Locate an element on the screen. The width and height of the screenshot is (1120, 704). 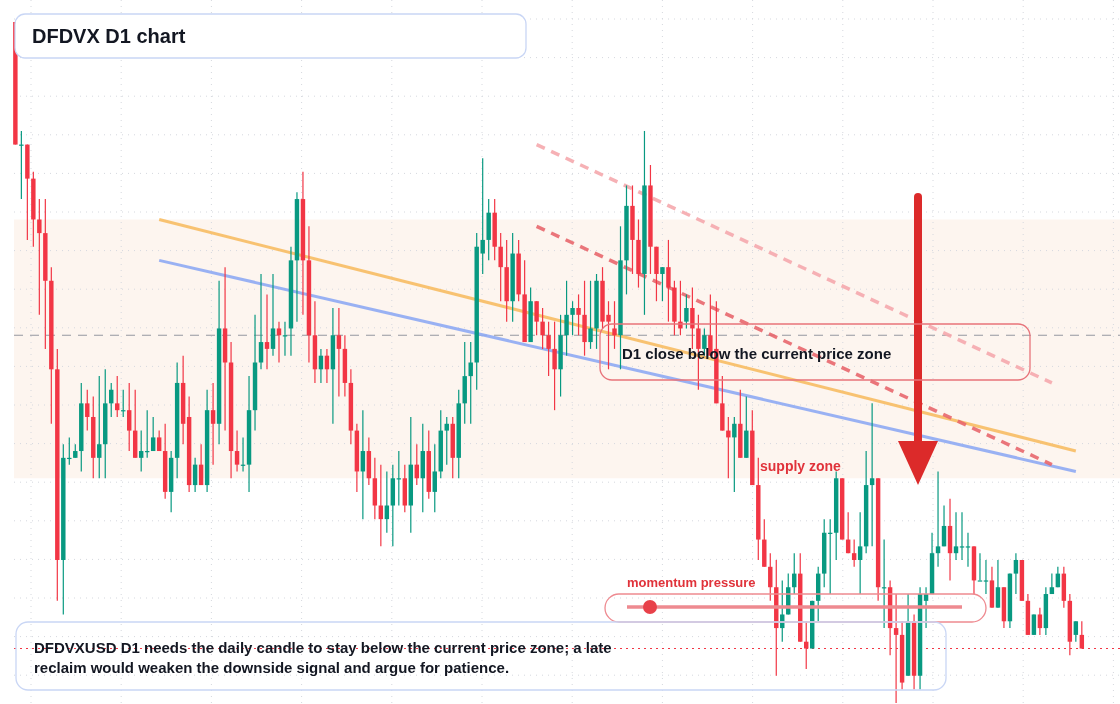
chart-title: DFDVX D1 chart is located at coordinates (109, 36).